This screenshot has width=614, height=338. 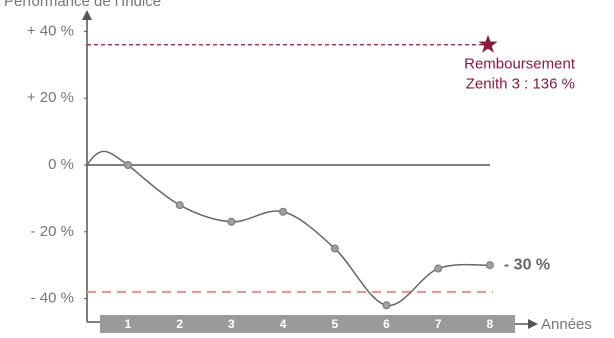 I want to click on x-tick-label: 3, so click(x=231, y=324).